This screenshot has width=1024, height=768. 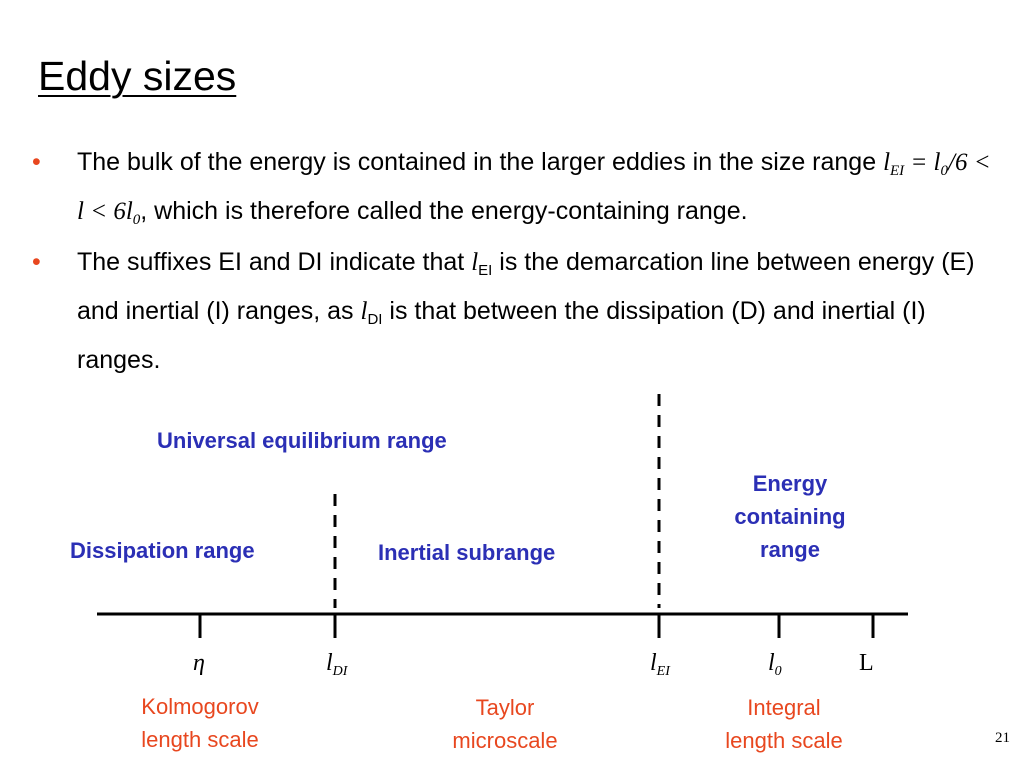 I want to click on integral-line: Integral, so click(x=784, y=707).